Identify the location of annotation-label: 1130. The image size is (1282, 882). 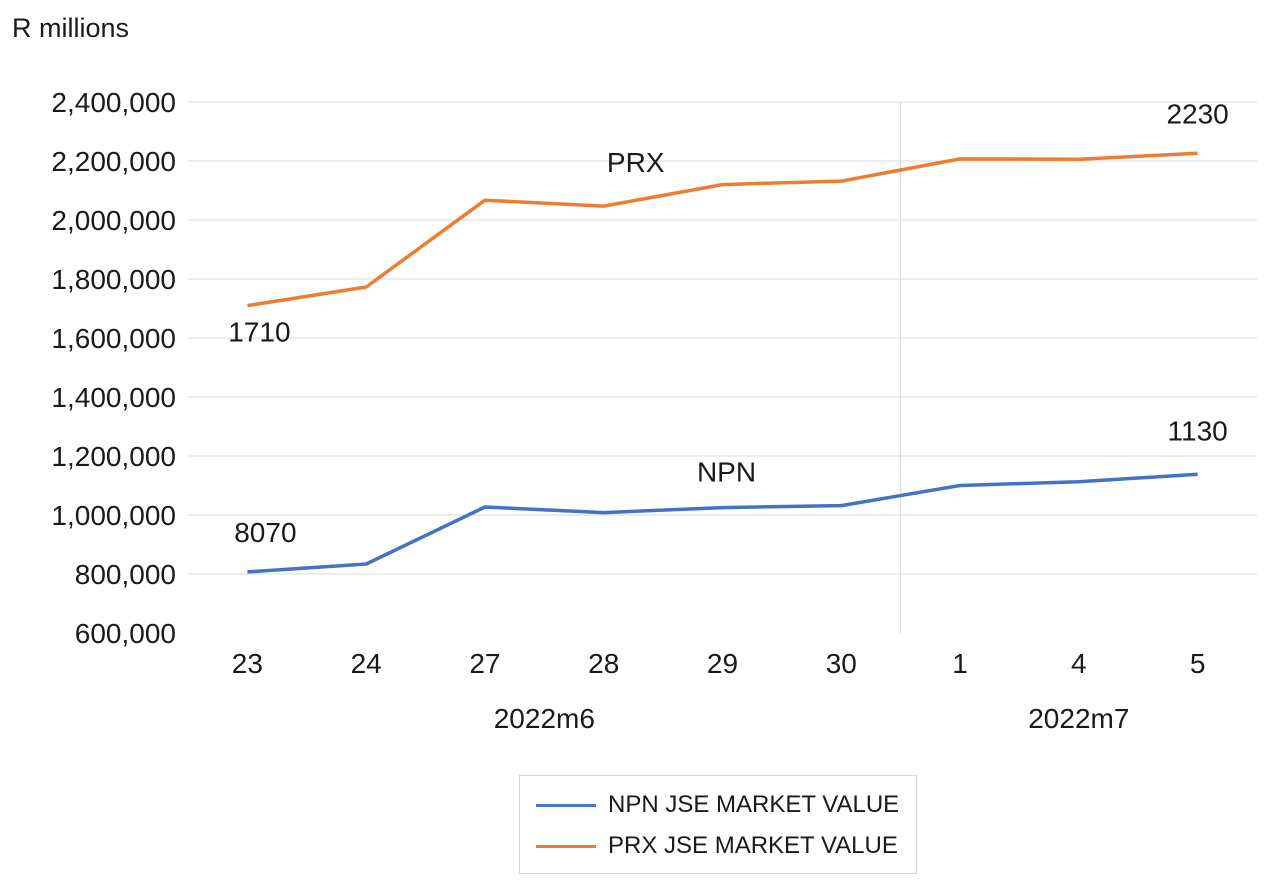
(1198, 430).